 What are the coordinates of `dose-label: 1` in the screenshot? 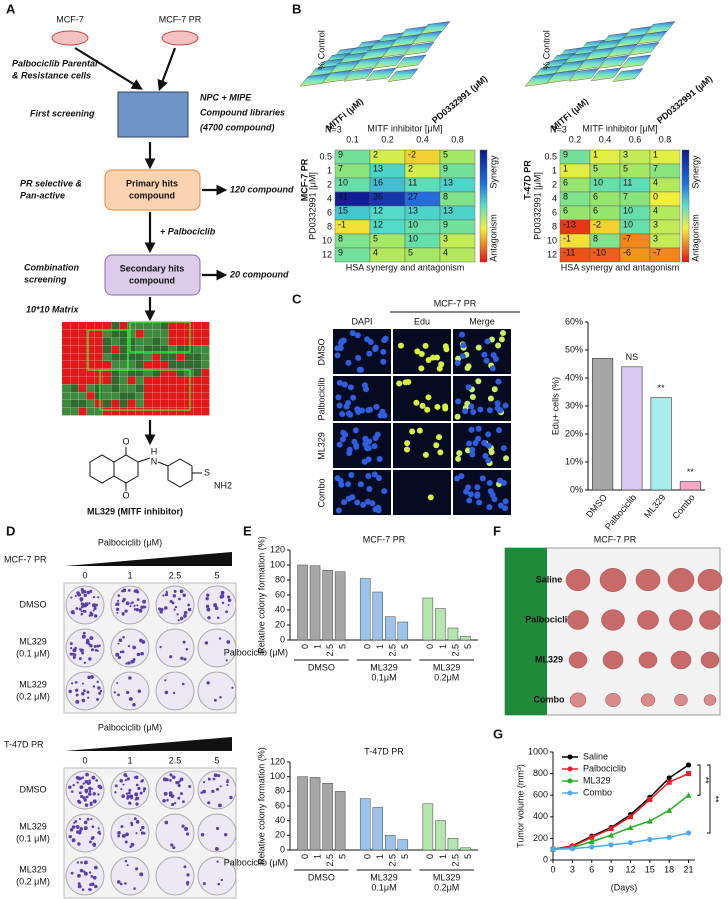 It's located at (129, 760).